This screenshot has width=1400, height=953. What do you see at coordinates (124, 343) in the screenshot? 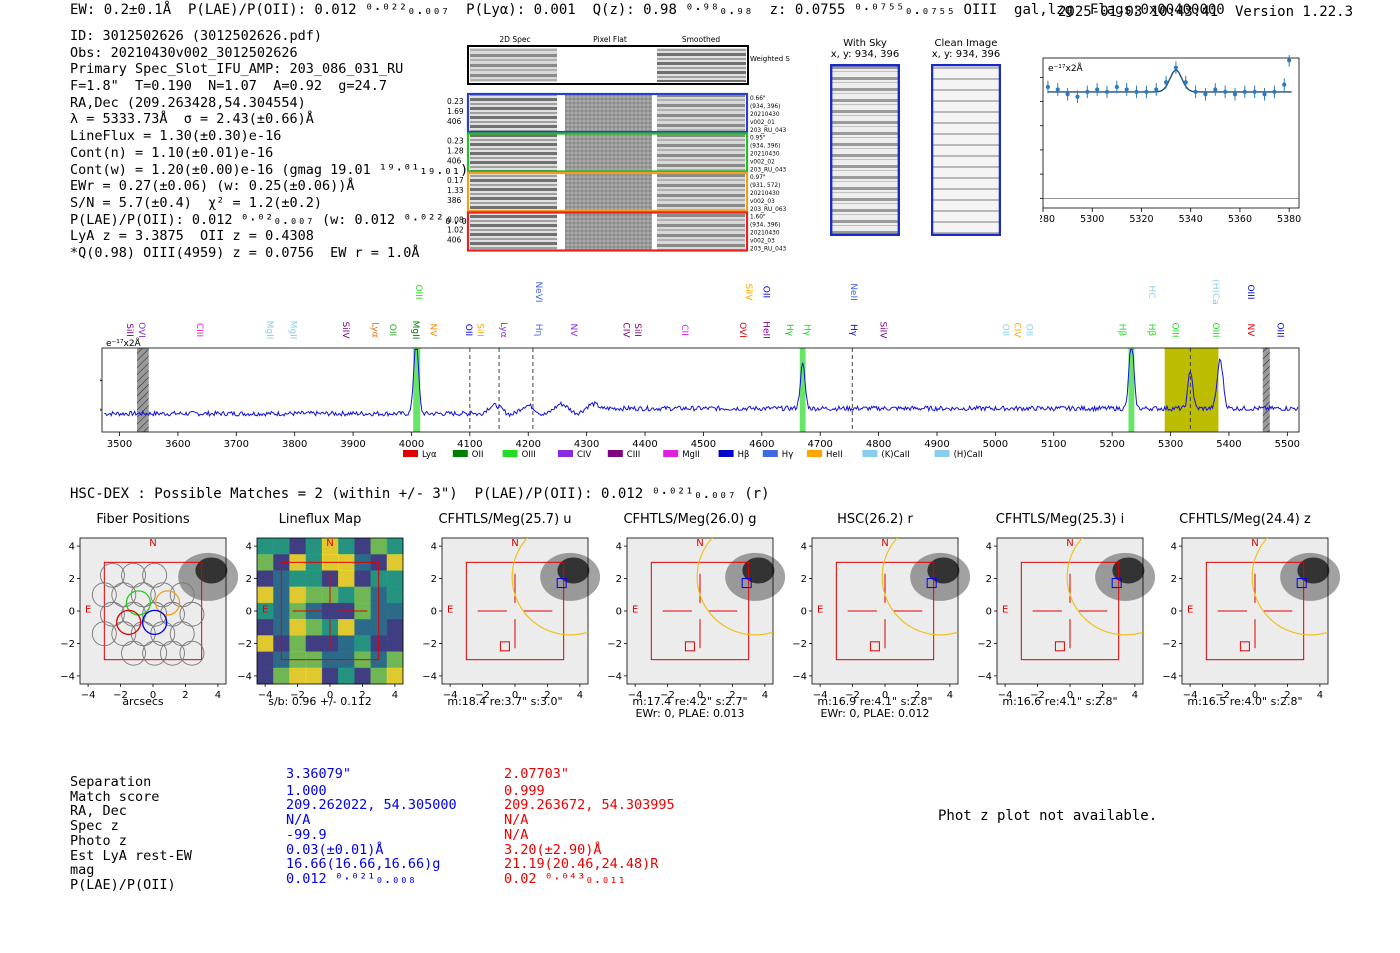
I see `full-unit-label: e⁻¹⁷x2Å` at bounding box center [124, 343].